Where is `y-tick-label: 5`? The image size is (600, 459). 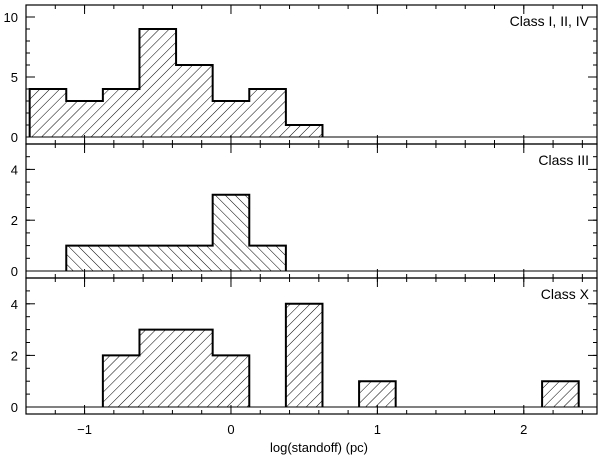
y-tick-label: 5 is located at coordinates (14, 77).